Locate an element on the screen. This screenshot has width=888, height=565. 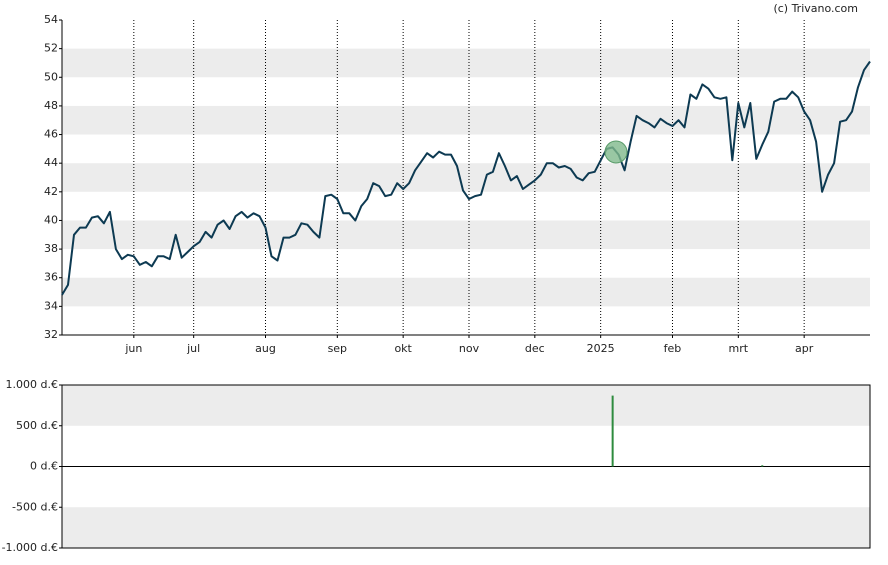
y-tick-label: -500 d.€ is located at coordinates (35, 506).